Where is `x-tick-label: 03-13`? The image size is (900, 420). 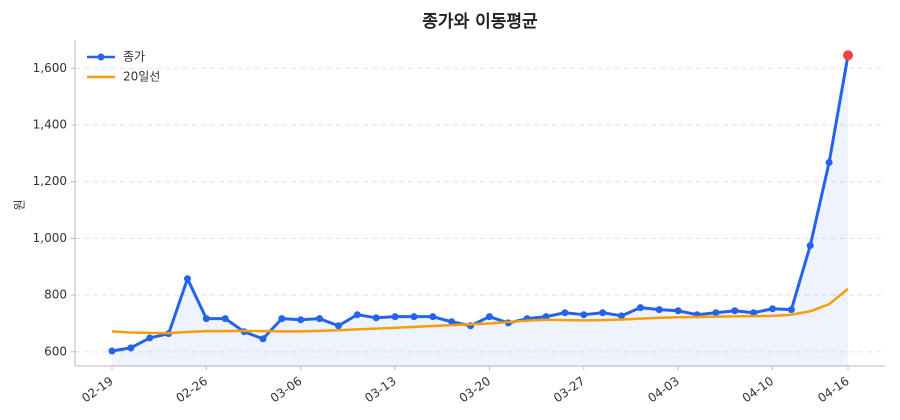
x-tick-label: 03-13 is located at coordinates (380, 389).